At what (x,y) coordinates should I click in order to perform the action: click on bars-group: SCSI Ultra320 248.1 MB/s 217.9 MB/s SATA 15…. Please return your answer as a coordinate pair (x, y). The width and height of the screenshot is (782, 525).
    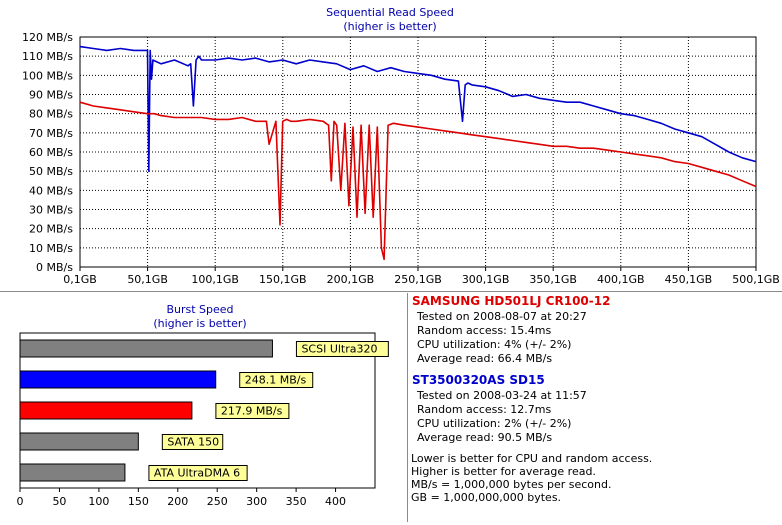
    Looking at the image, I should click on (204, 410).